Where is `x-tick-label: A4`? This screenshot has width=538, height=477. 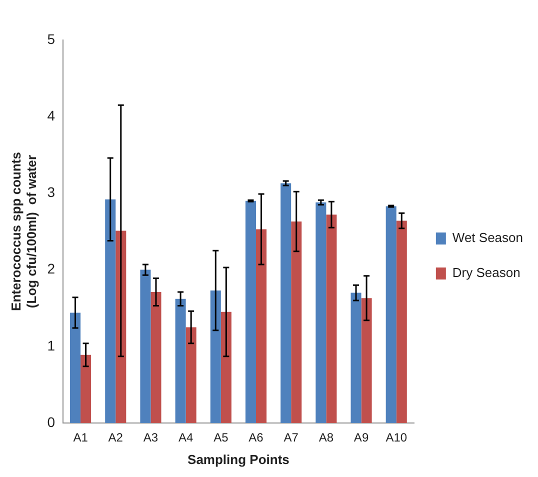 x-tick-label: A4 is located at coordinates (186, 437).